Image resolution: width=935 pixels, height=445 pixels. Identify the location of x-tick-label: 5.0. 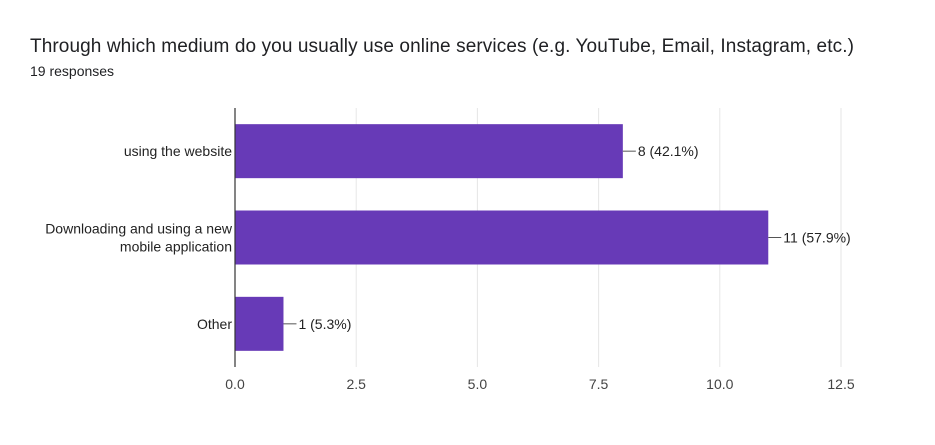
(478, 384).